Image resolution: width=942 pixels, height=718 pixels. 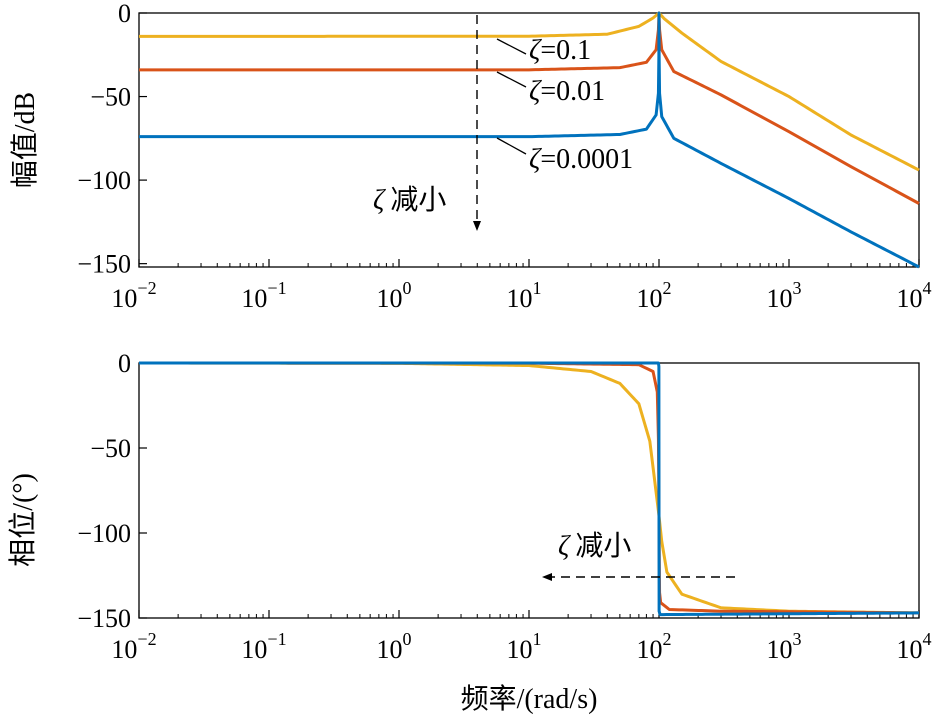 What do you see at coordinates (545, 616) in the screenshot?
I see `phase-minor-ticks` at bounding box center [545, 616].